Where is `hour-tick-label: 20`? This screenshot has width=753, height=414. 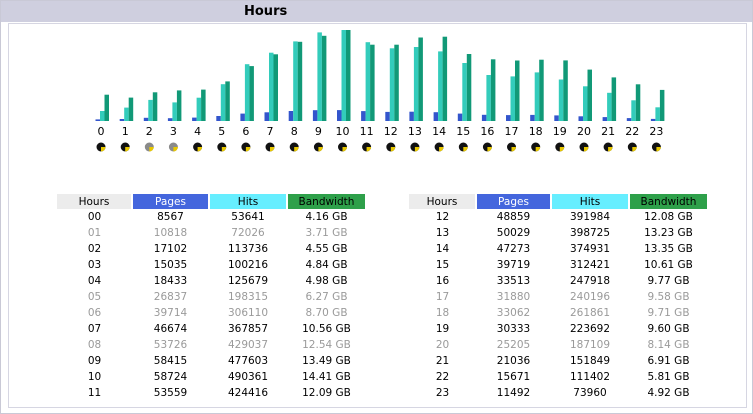 hour-tick-label: 20 is located at coordinates (584, 131).